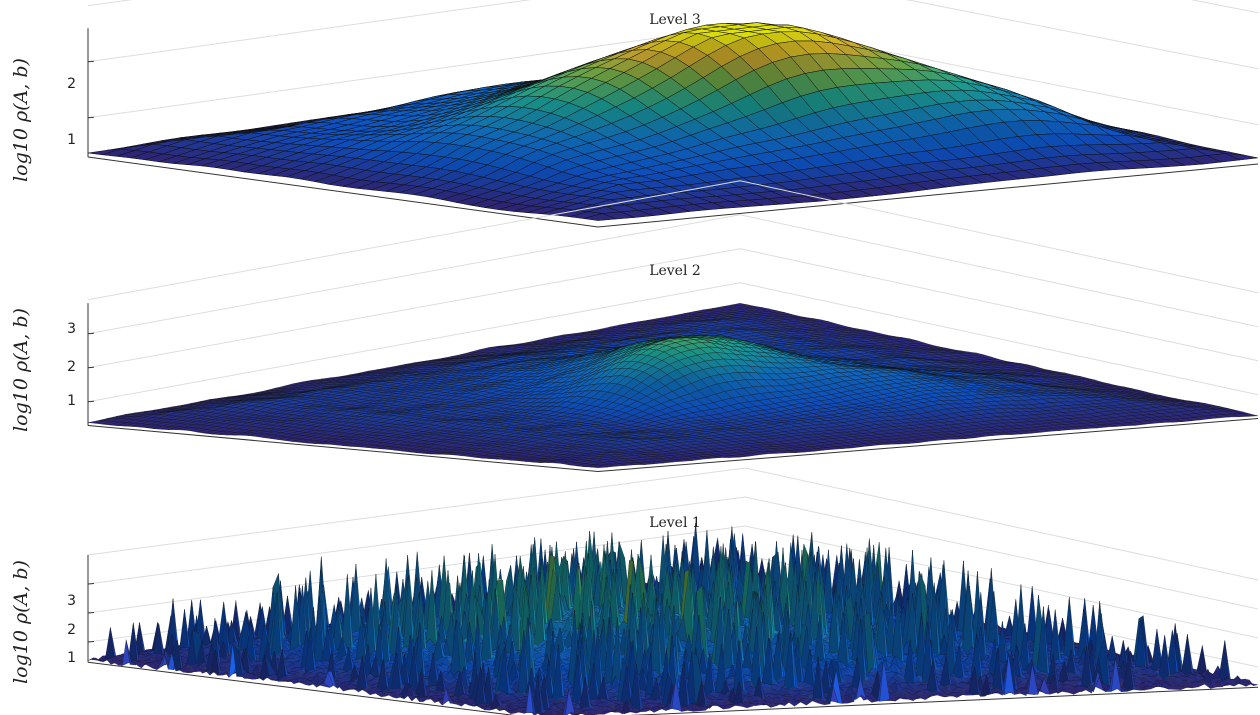 This screenshot has width=1260, height=715. I want to click on ztick-level-3-2: 2, so click(71, 84).